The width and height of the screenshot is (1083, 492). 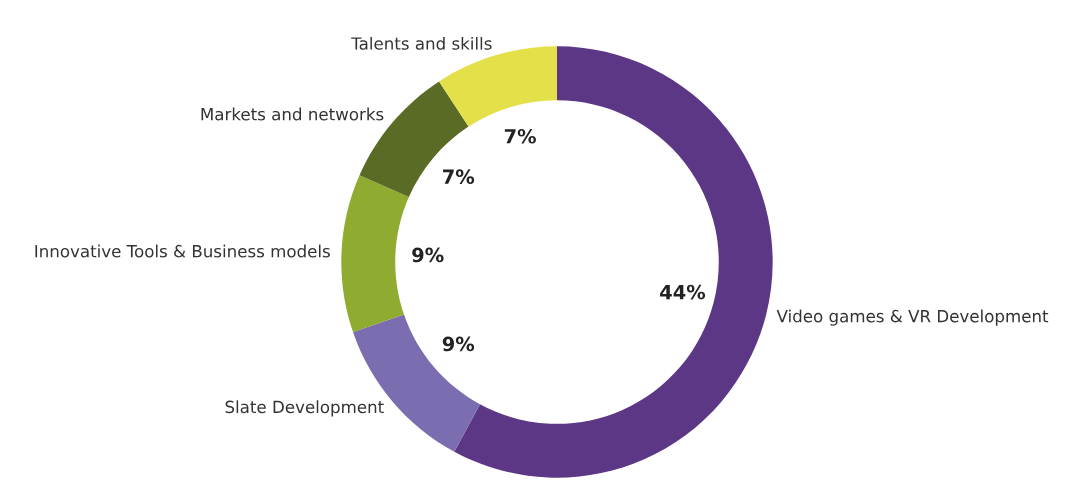 I want to click on slice-label: Talents and skills, so click(x=421, y=43).